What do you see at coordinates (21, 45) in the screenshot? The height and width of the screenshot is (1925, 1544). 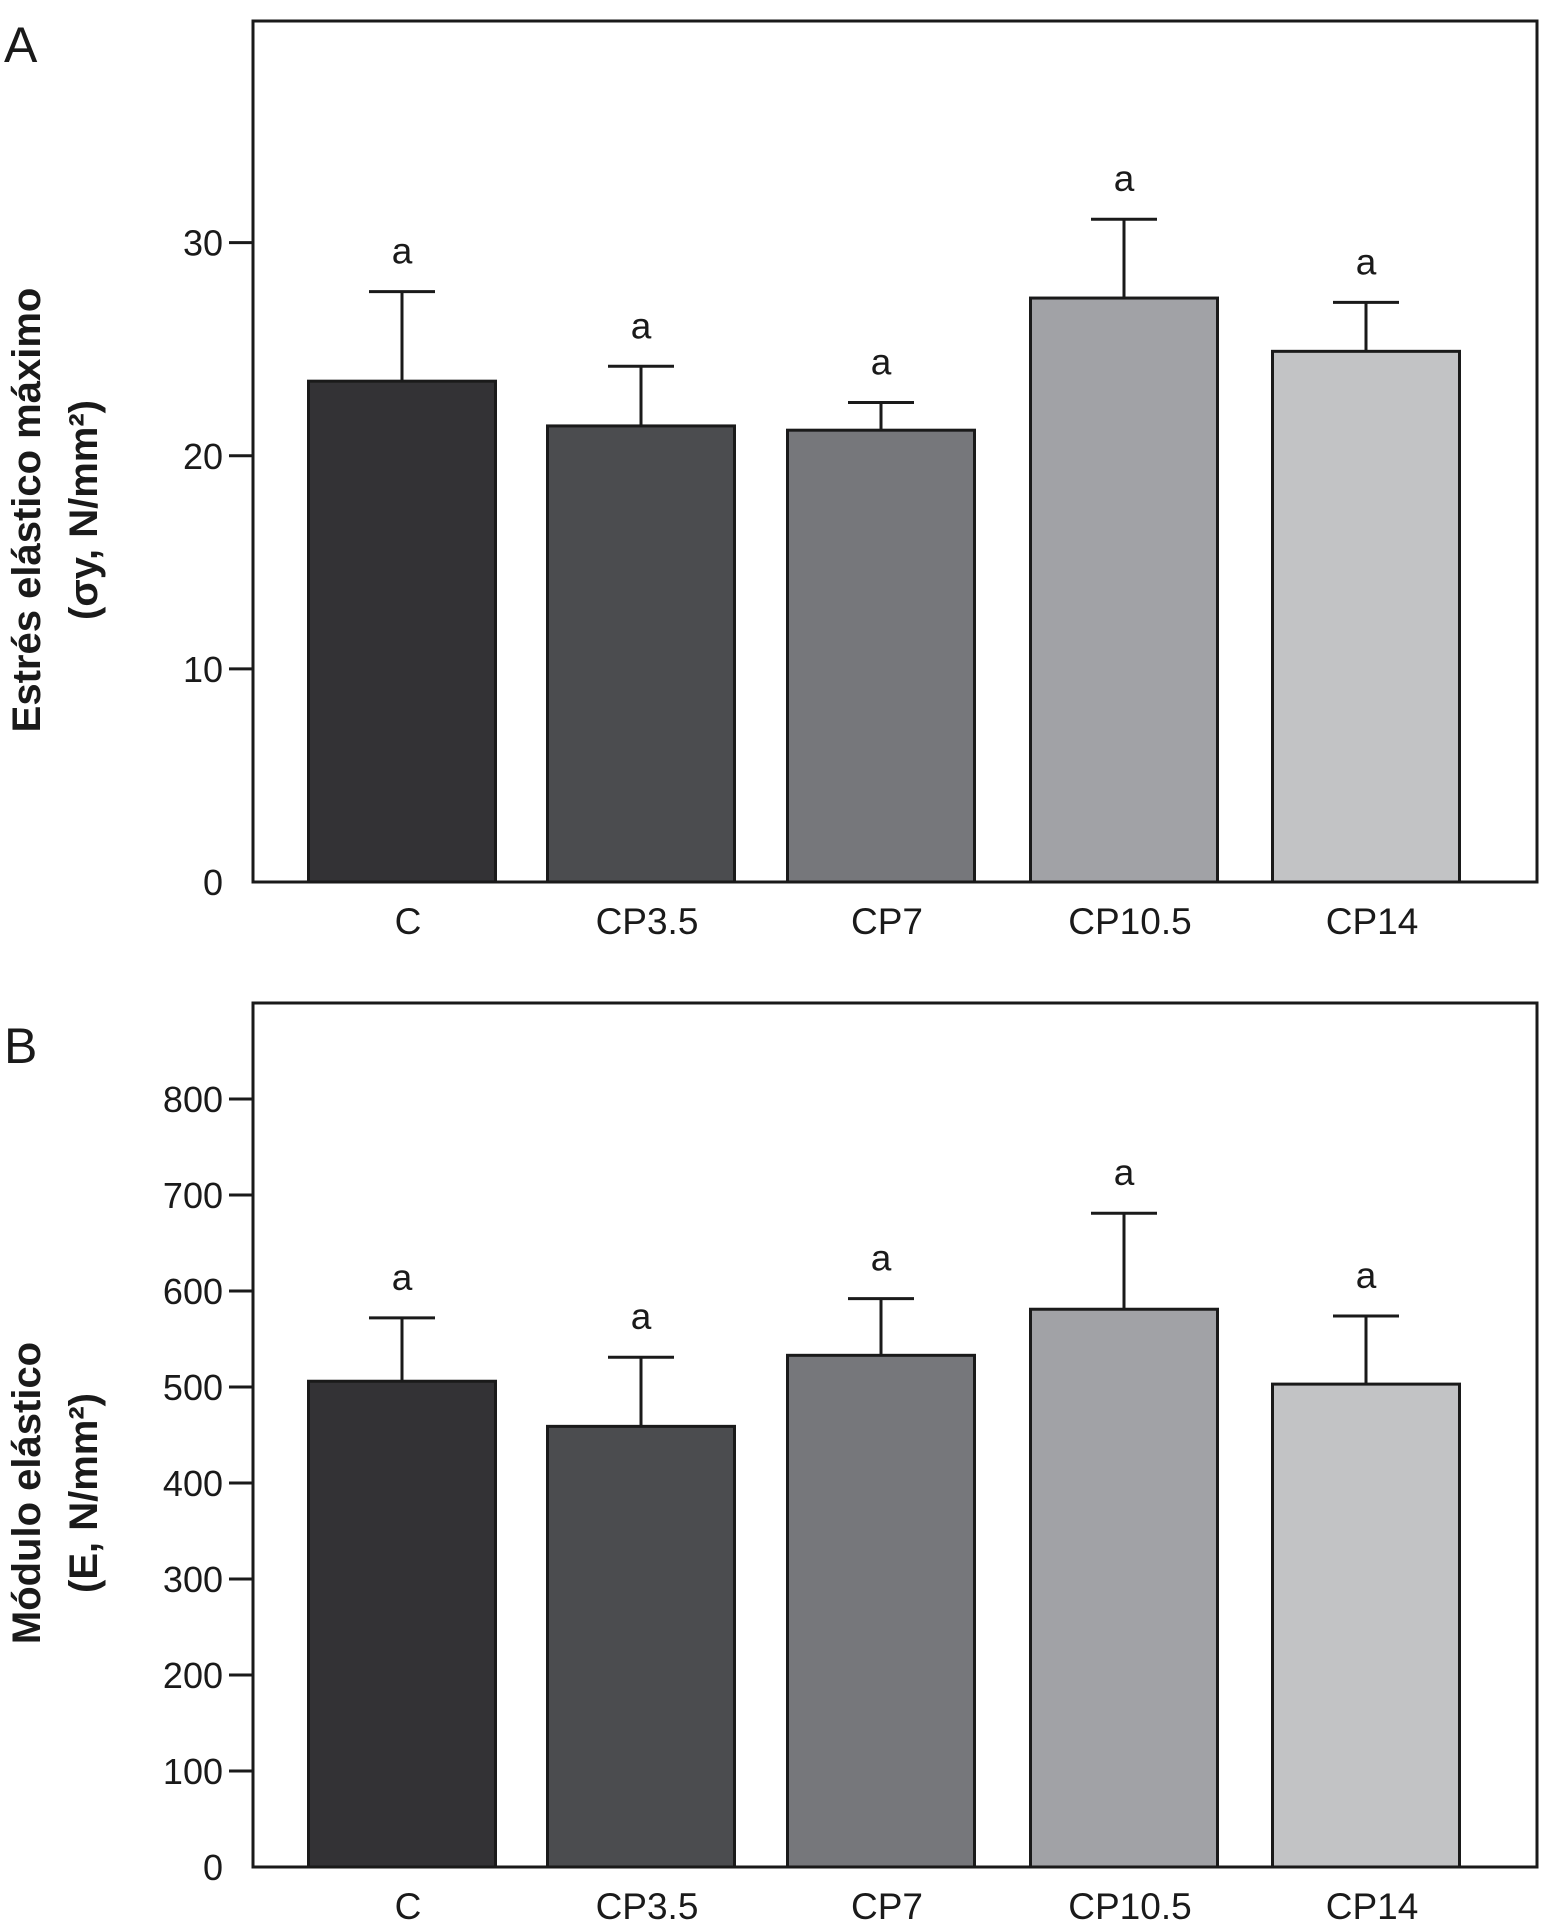 I see `panel-letter: A` at bounding box center [21, 45].